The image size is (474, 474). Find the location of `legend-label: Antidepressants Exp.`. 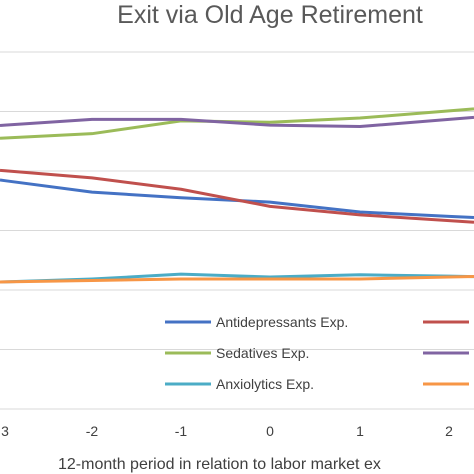

legend-label: Antidepressants Exp. is located at coordinates (282, 322).